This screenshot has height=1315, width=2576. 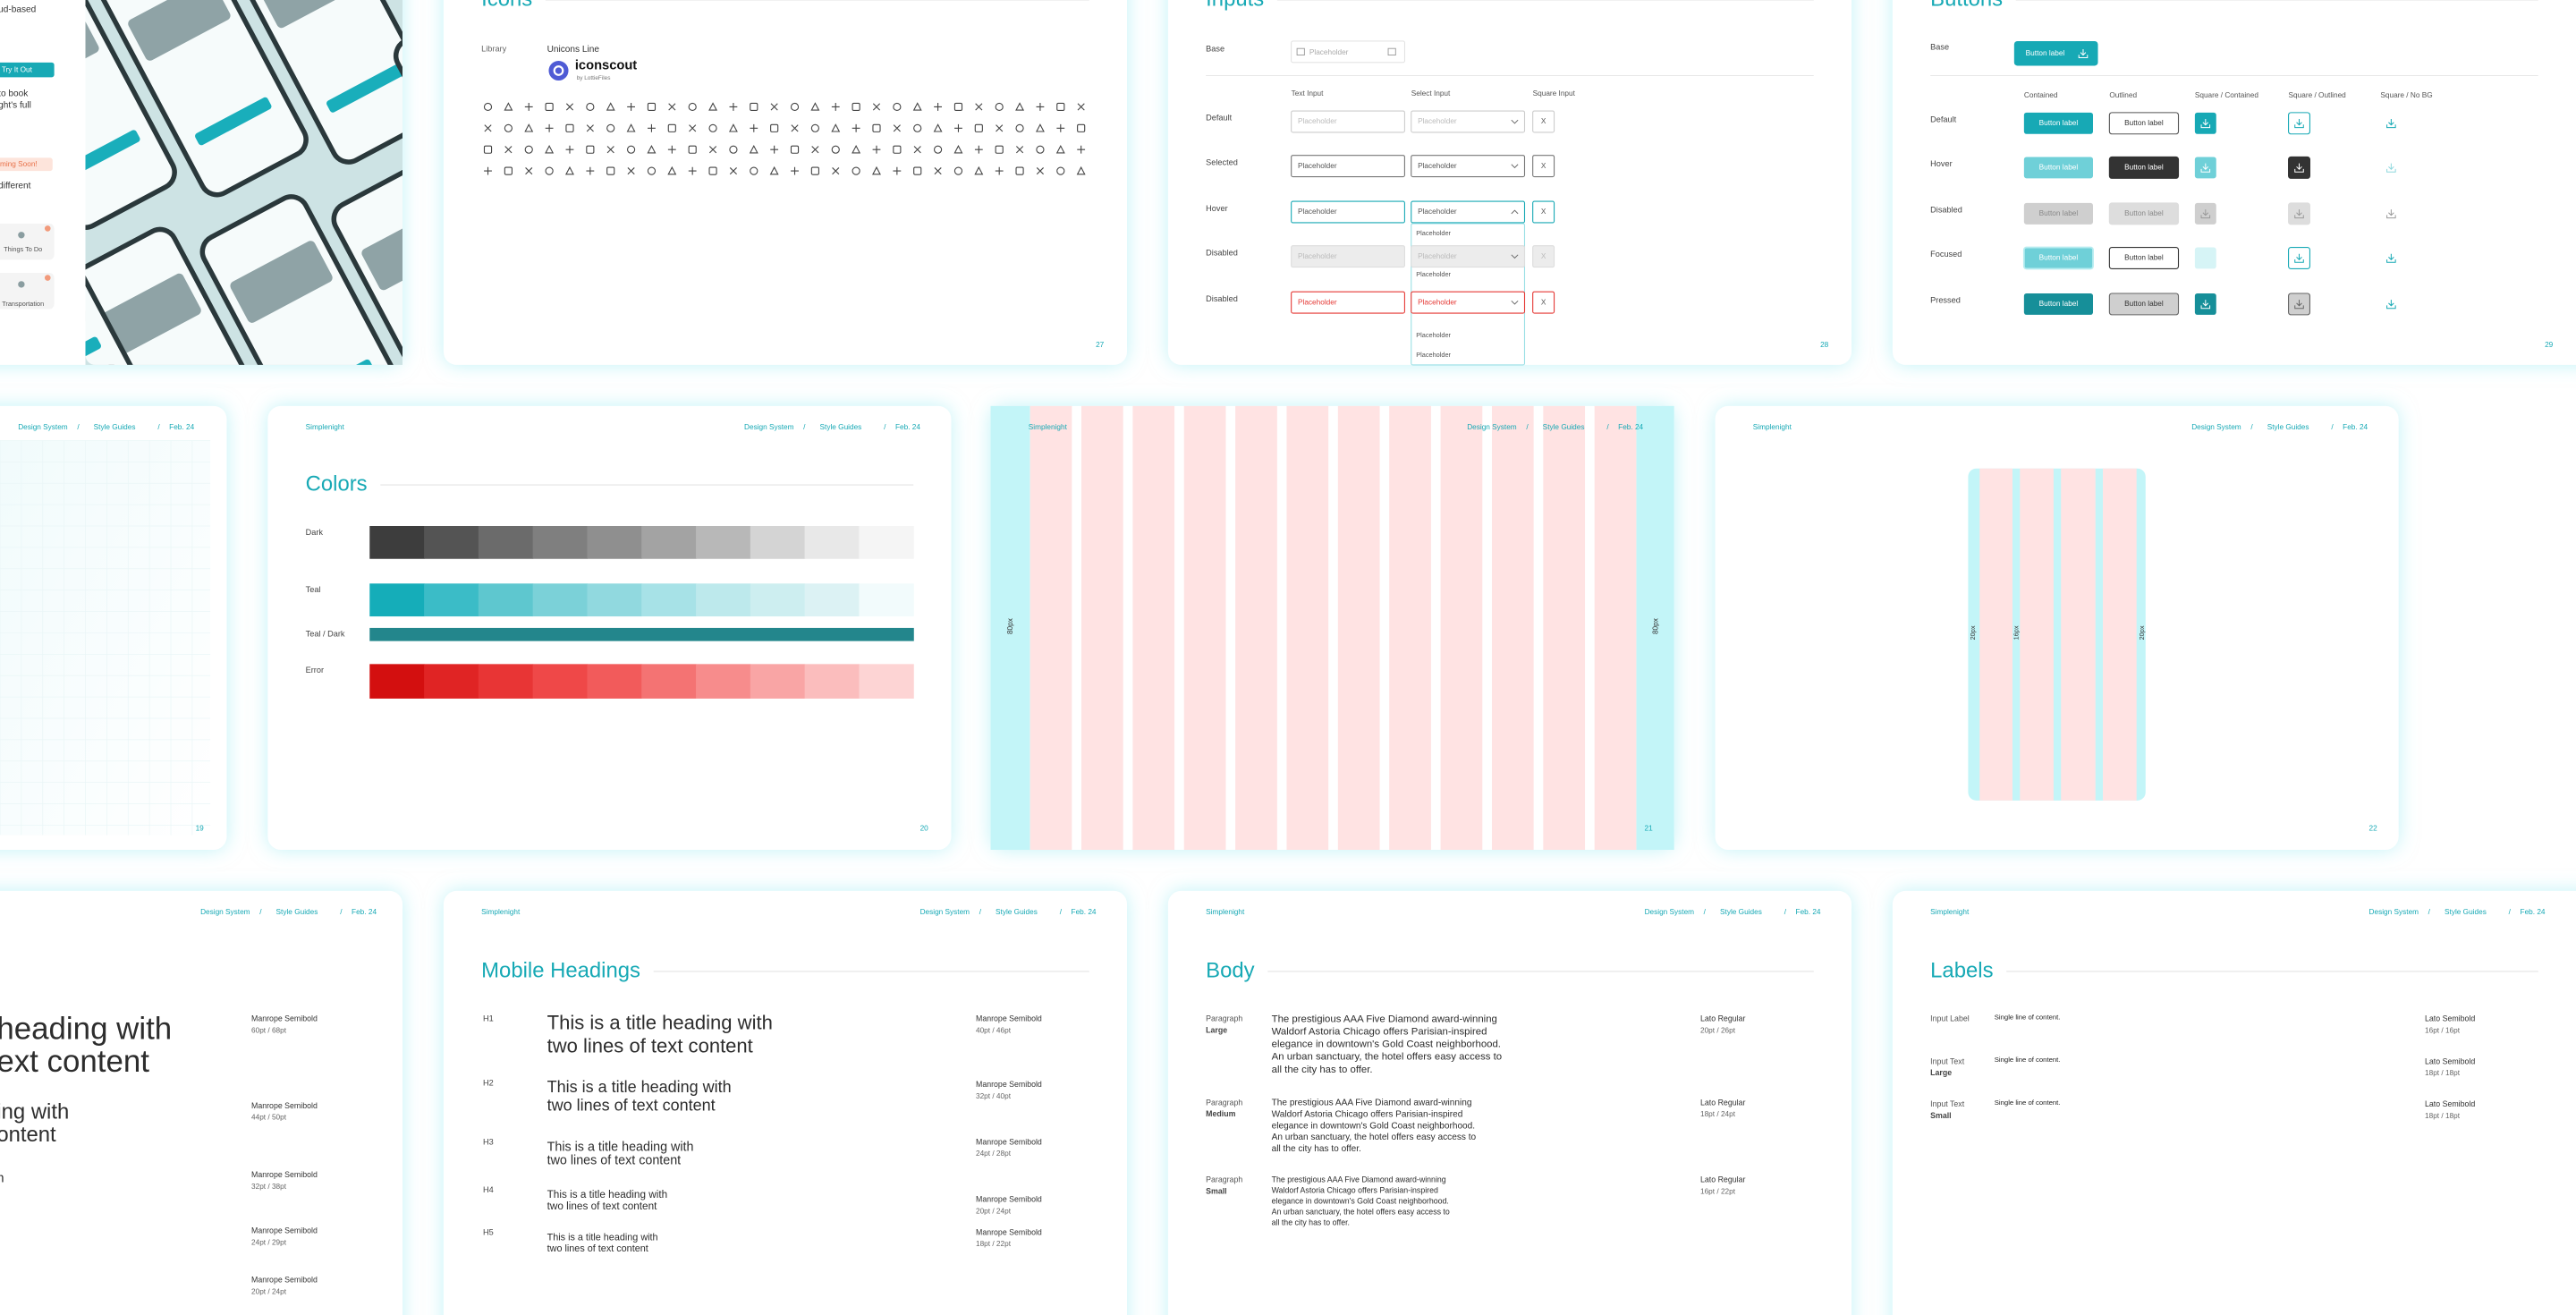 I want to click on row-label: Pressed, so click(x=1945, y=300).